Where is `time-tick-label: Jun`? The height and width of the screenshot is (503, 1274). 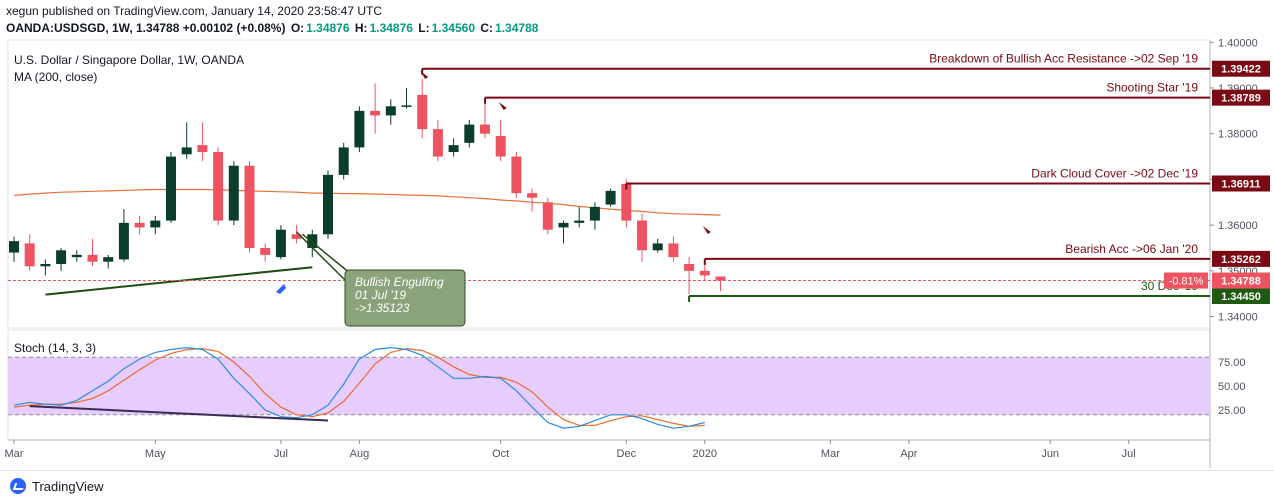
time-tick-label: Jun is located at coordinates (1050, 454).